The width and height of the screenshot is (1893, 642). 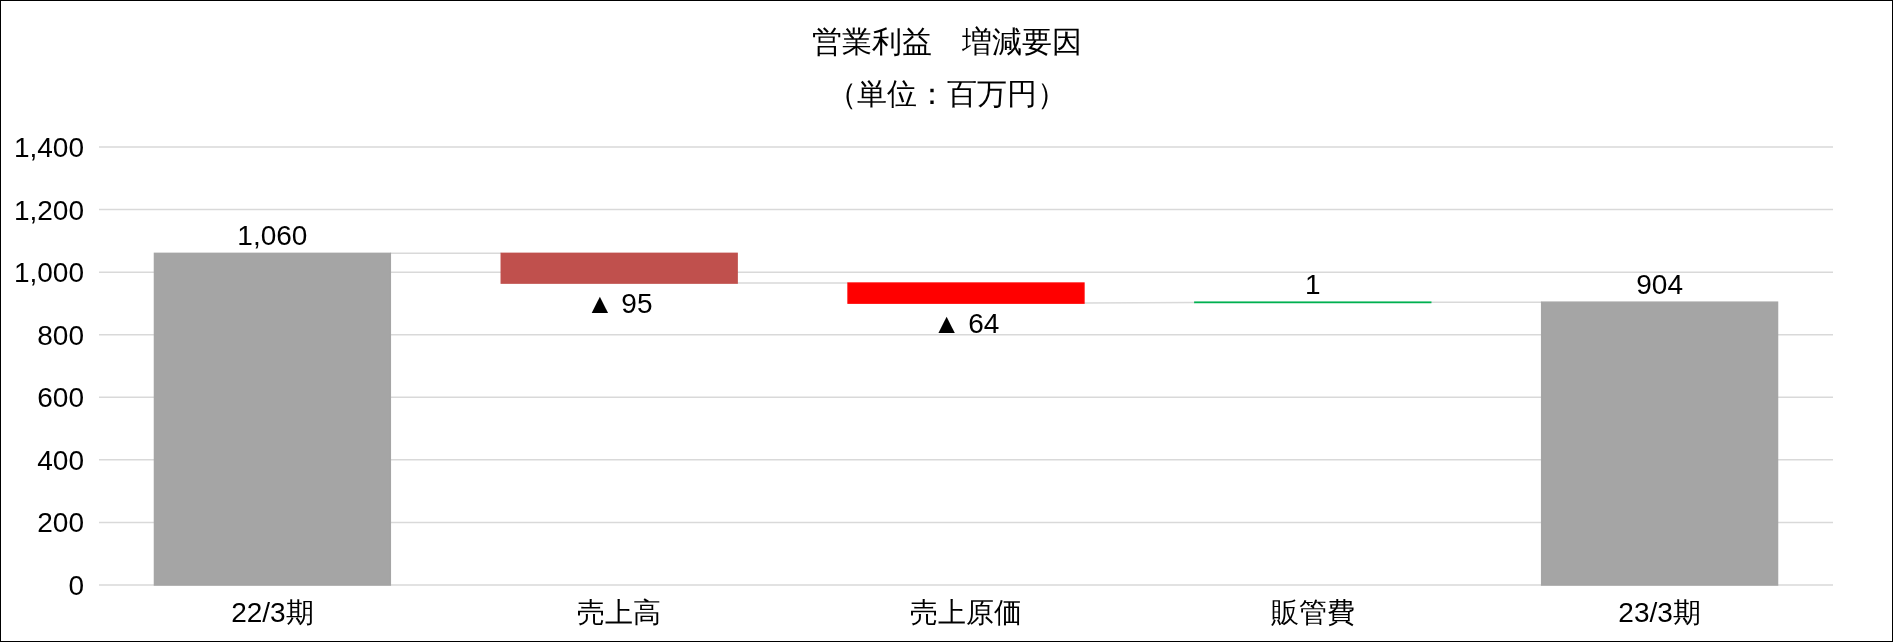 What do you see at coordinates (946, 93) in the screenshot?
I see `subtitle: （単位：百万円）` at bounding box center [946, 93].